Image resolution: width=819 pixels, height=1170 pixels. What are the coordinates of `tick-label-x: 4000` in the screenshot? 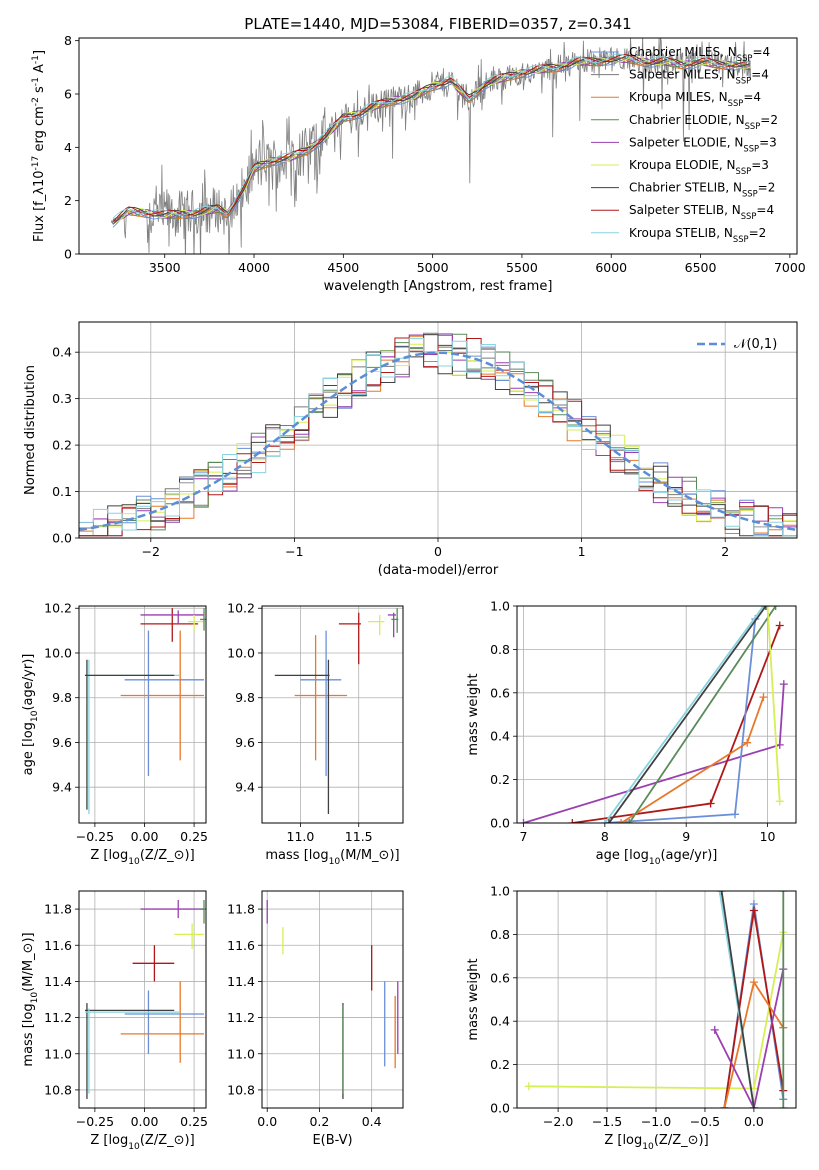 It's located at (254, 267).